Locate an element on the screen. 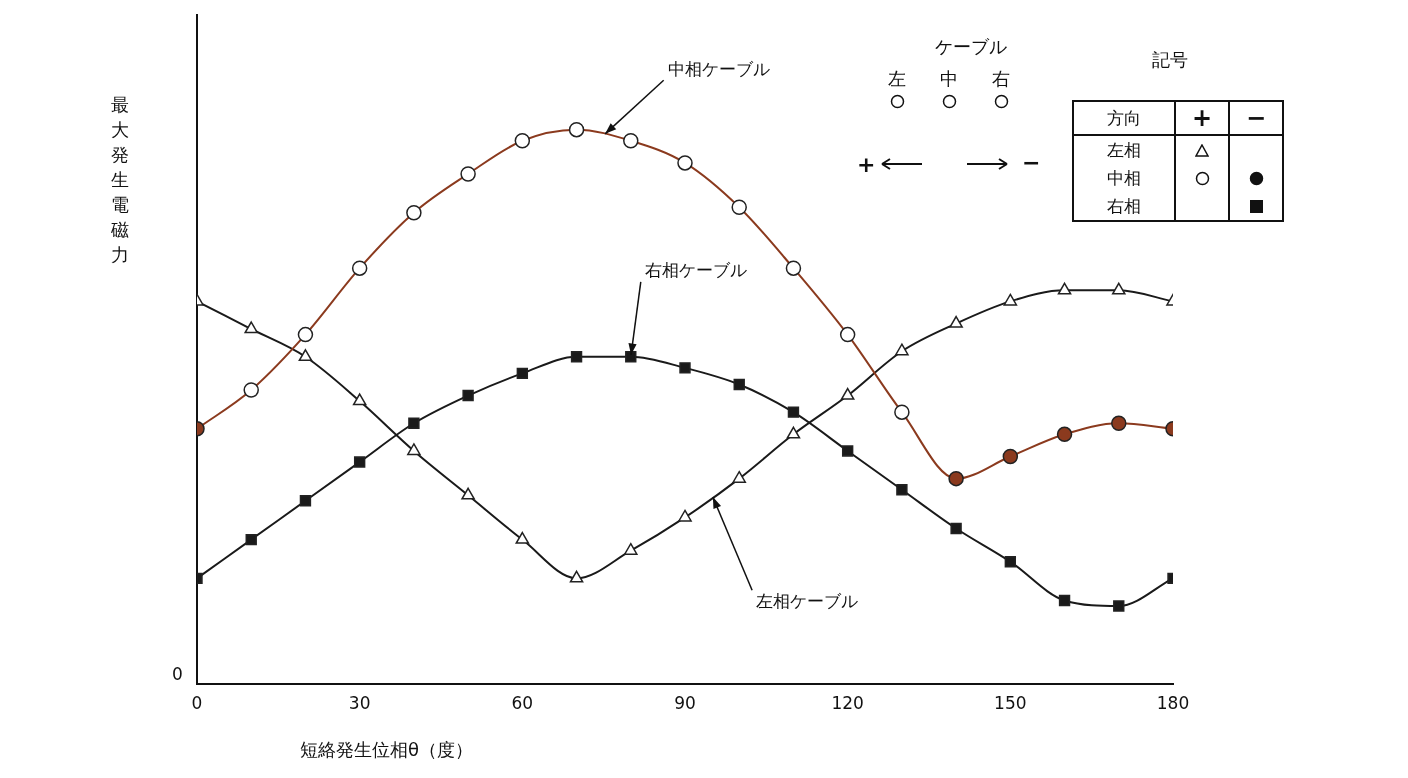 The image size is (1408, 778). text: ケーブル is located at coordinates (971, 47).